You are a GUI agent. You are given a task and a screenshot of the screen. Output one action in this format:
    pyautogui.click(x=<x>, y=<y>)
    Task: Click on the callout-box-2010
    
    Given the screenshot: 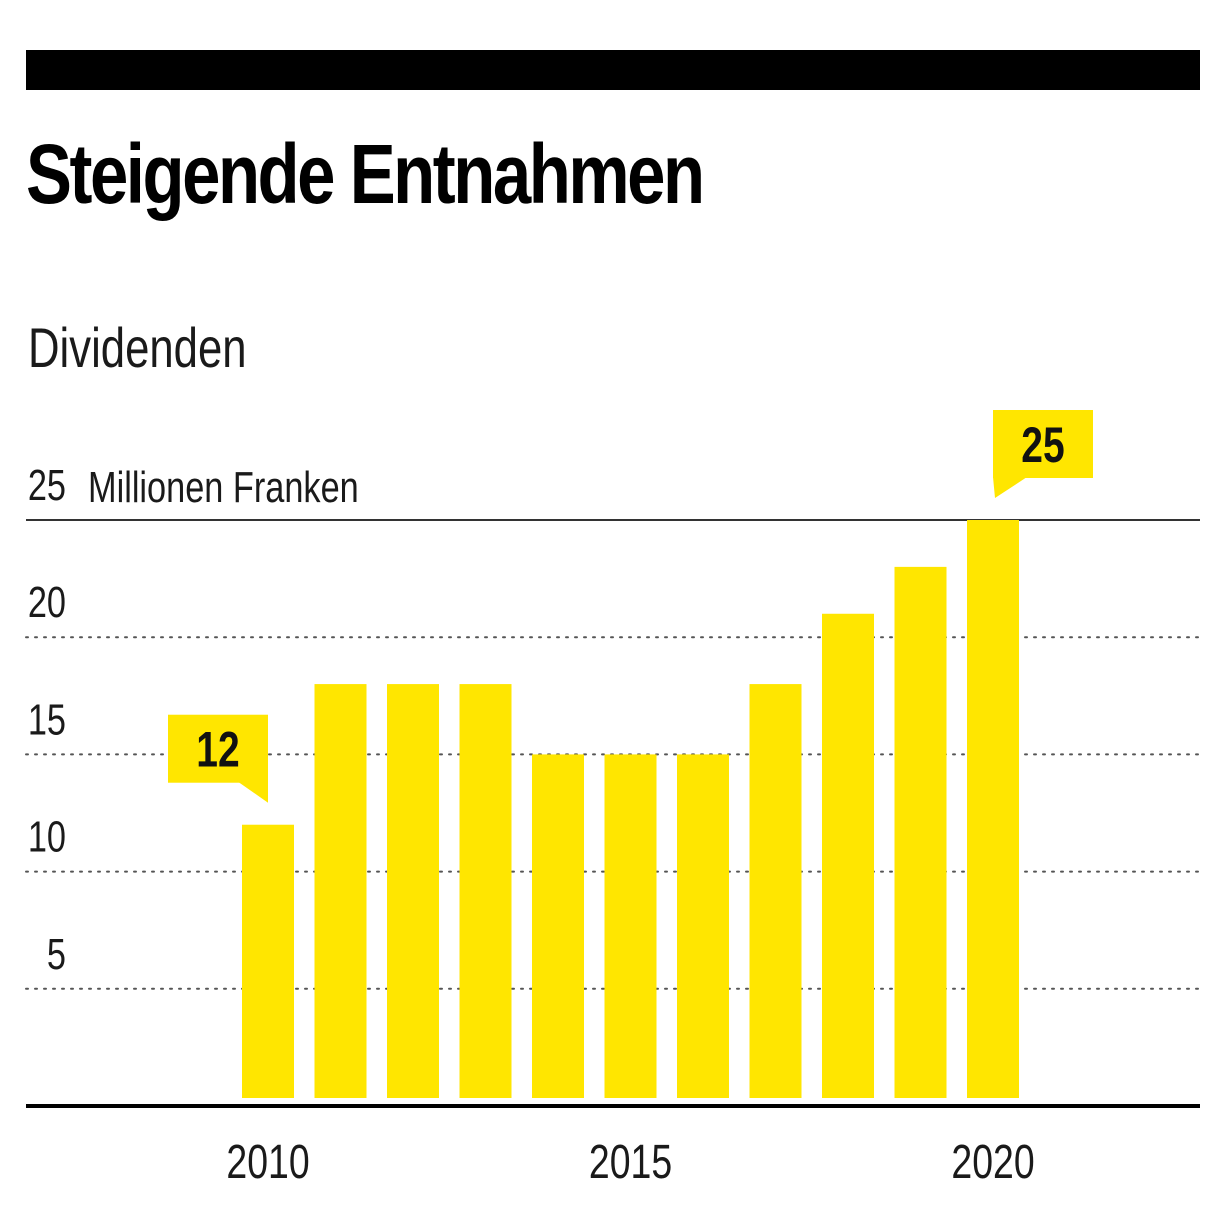 What is the action you would take?
    pyautogui.click(x=218, y=748)
    